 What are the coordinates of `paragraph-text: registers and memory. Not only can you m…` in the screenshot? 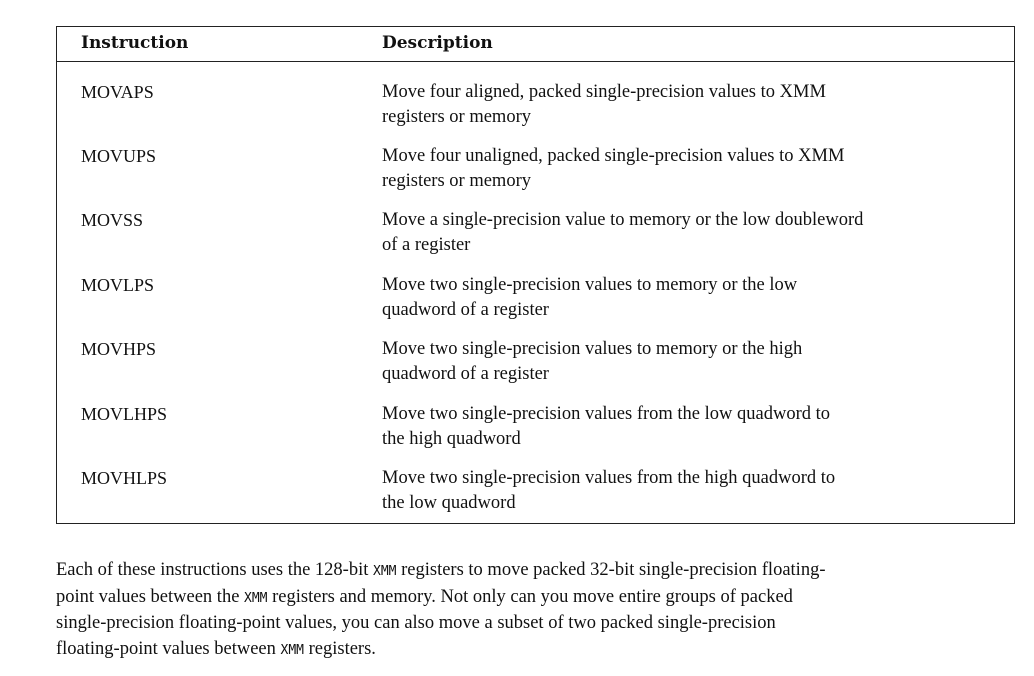 It's located at (530, 596).